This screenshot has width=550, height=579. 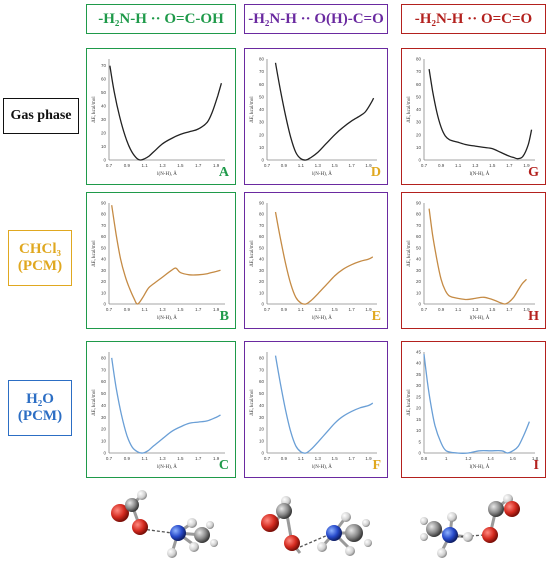 What do you see at coordinates (446, 458) in the screenshot?
I see `x-tick-label: 1` at bounding box center [446, 458].